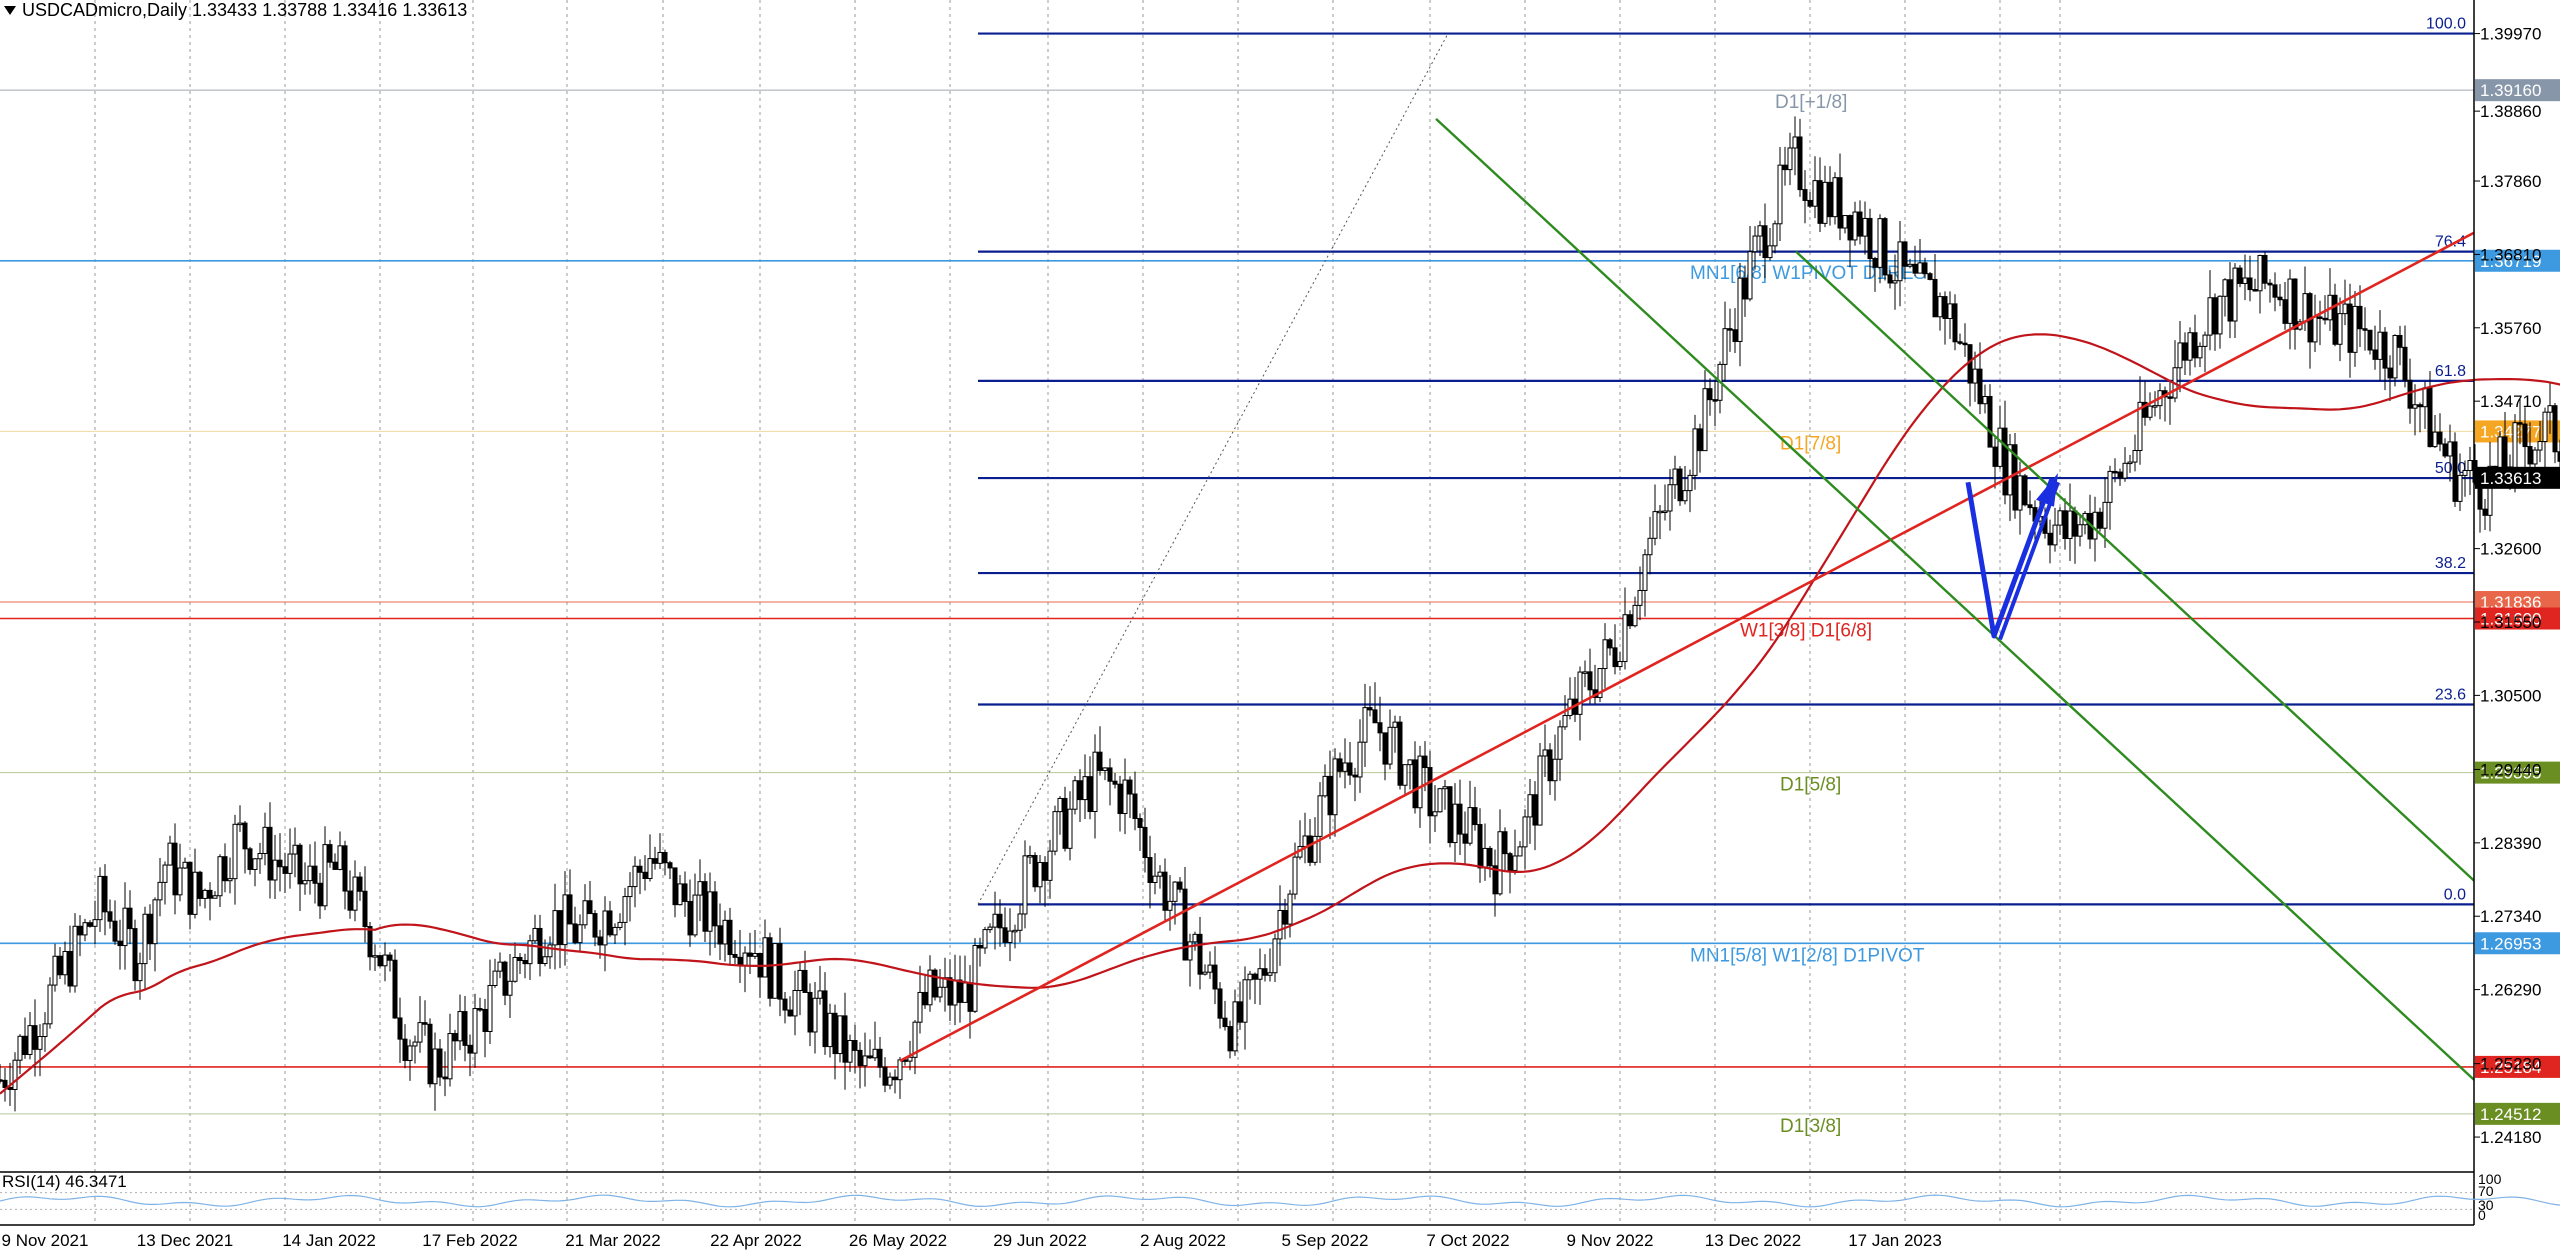  I want to click on x-tick-label: 2 Aug 2022, so click(1183, 1240).